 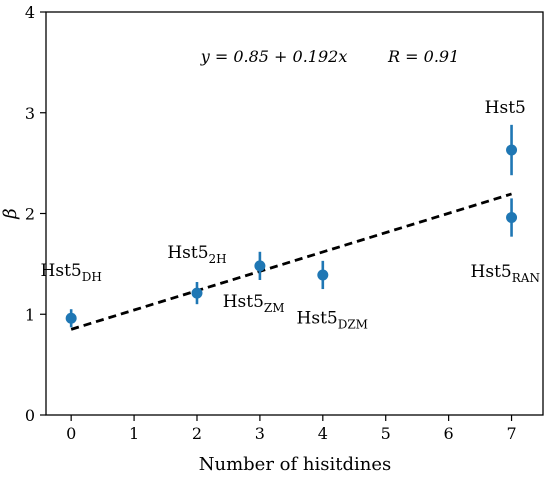 I want to click on y-tick-label: 3, so click(x=30, y=113).